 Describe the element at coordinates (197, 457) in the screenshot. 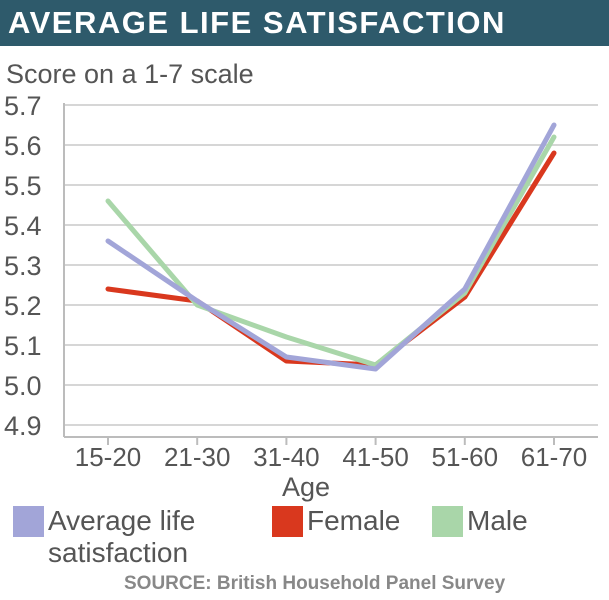

I see `x-tick-label: 21-30` at that location.